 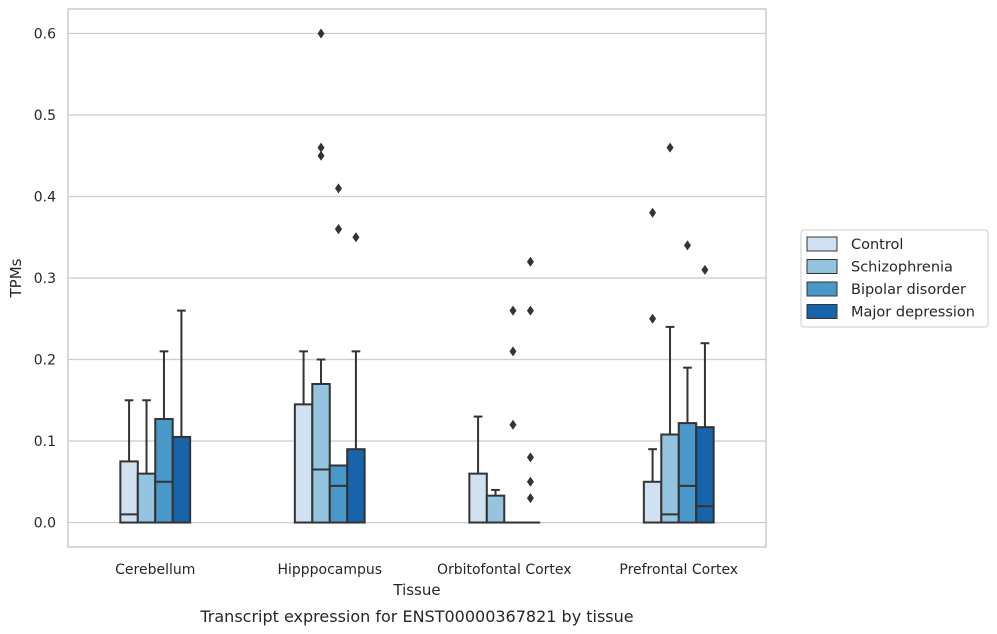 I want to click on x-tick-label: Hipppocampus, so click(x=329, y=570).